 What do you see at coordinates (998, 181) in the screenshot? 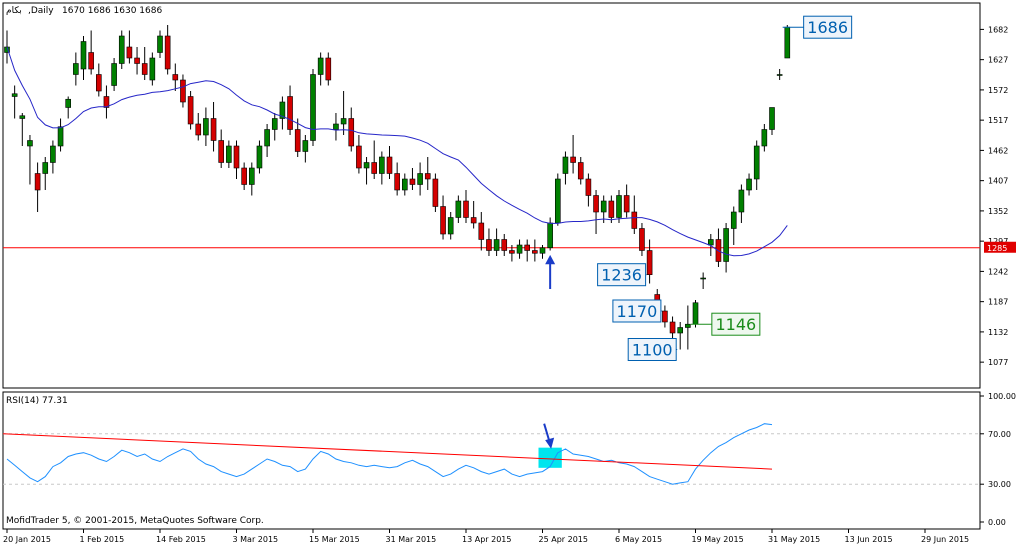
I see `price-axis-label: 1407` at bounding box center [998, 181].